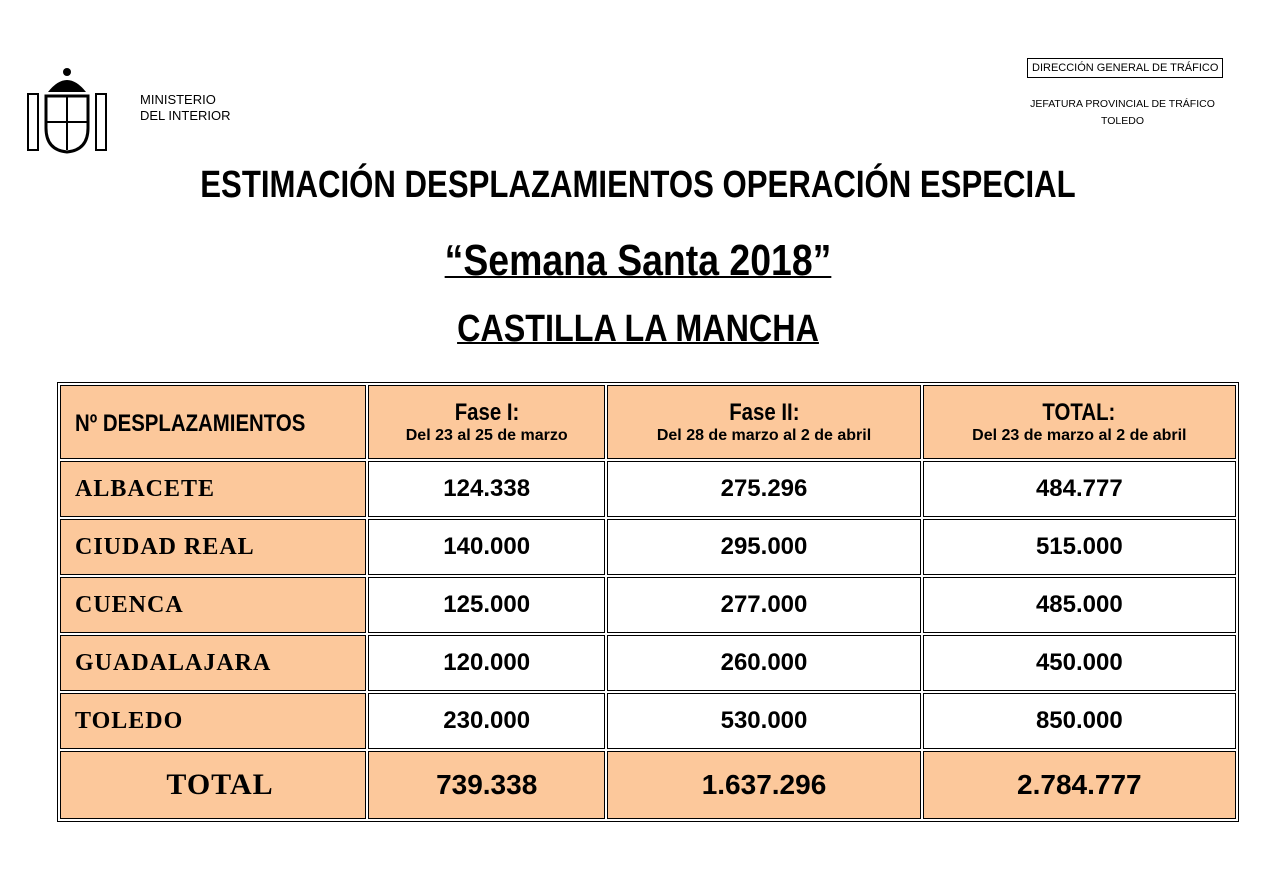  What do you see at coordinates (1079, 435) in the screenshot?
I see `column-range: Del 23 de marzo al 2 de abril` at bounding box center [1079, 435].